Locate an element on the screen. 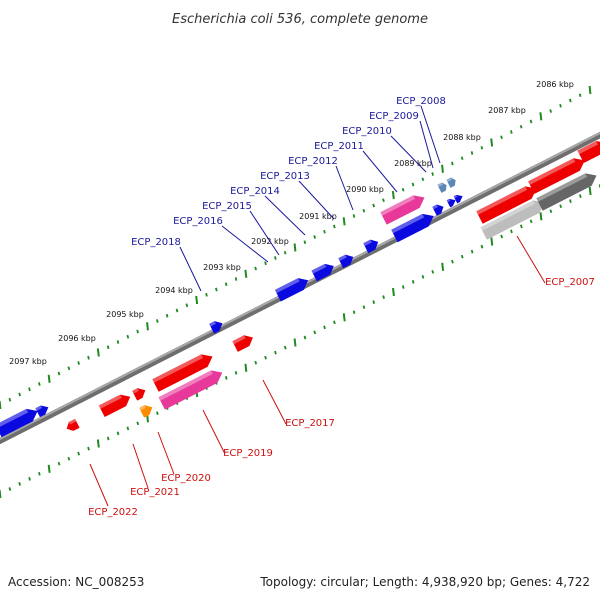  gene-label: ECP_2012 is located at coordinates (313, 161).